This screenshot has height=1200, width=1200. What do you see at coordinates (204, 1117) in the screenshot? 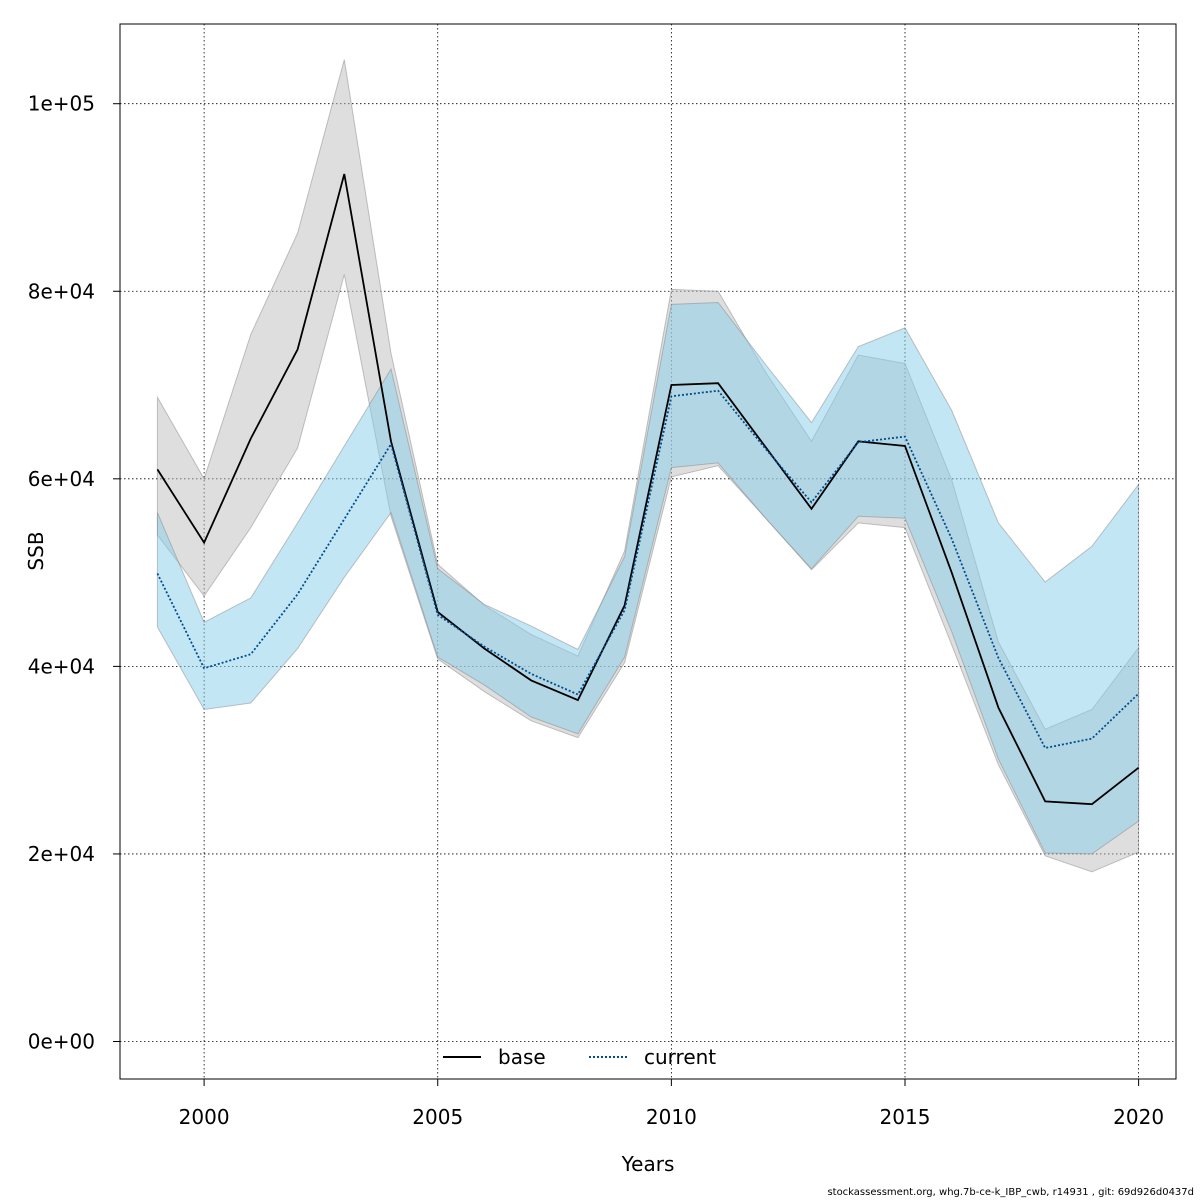
I see `x-tick-label-2000: 2000` at bounding box center [204, 1117].